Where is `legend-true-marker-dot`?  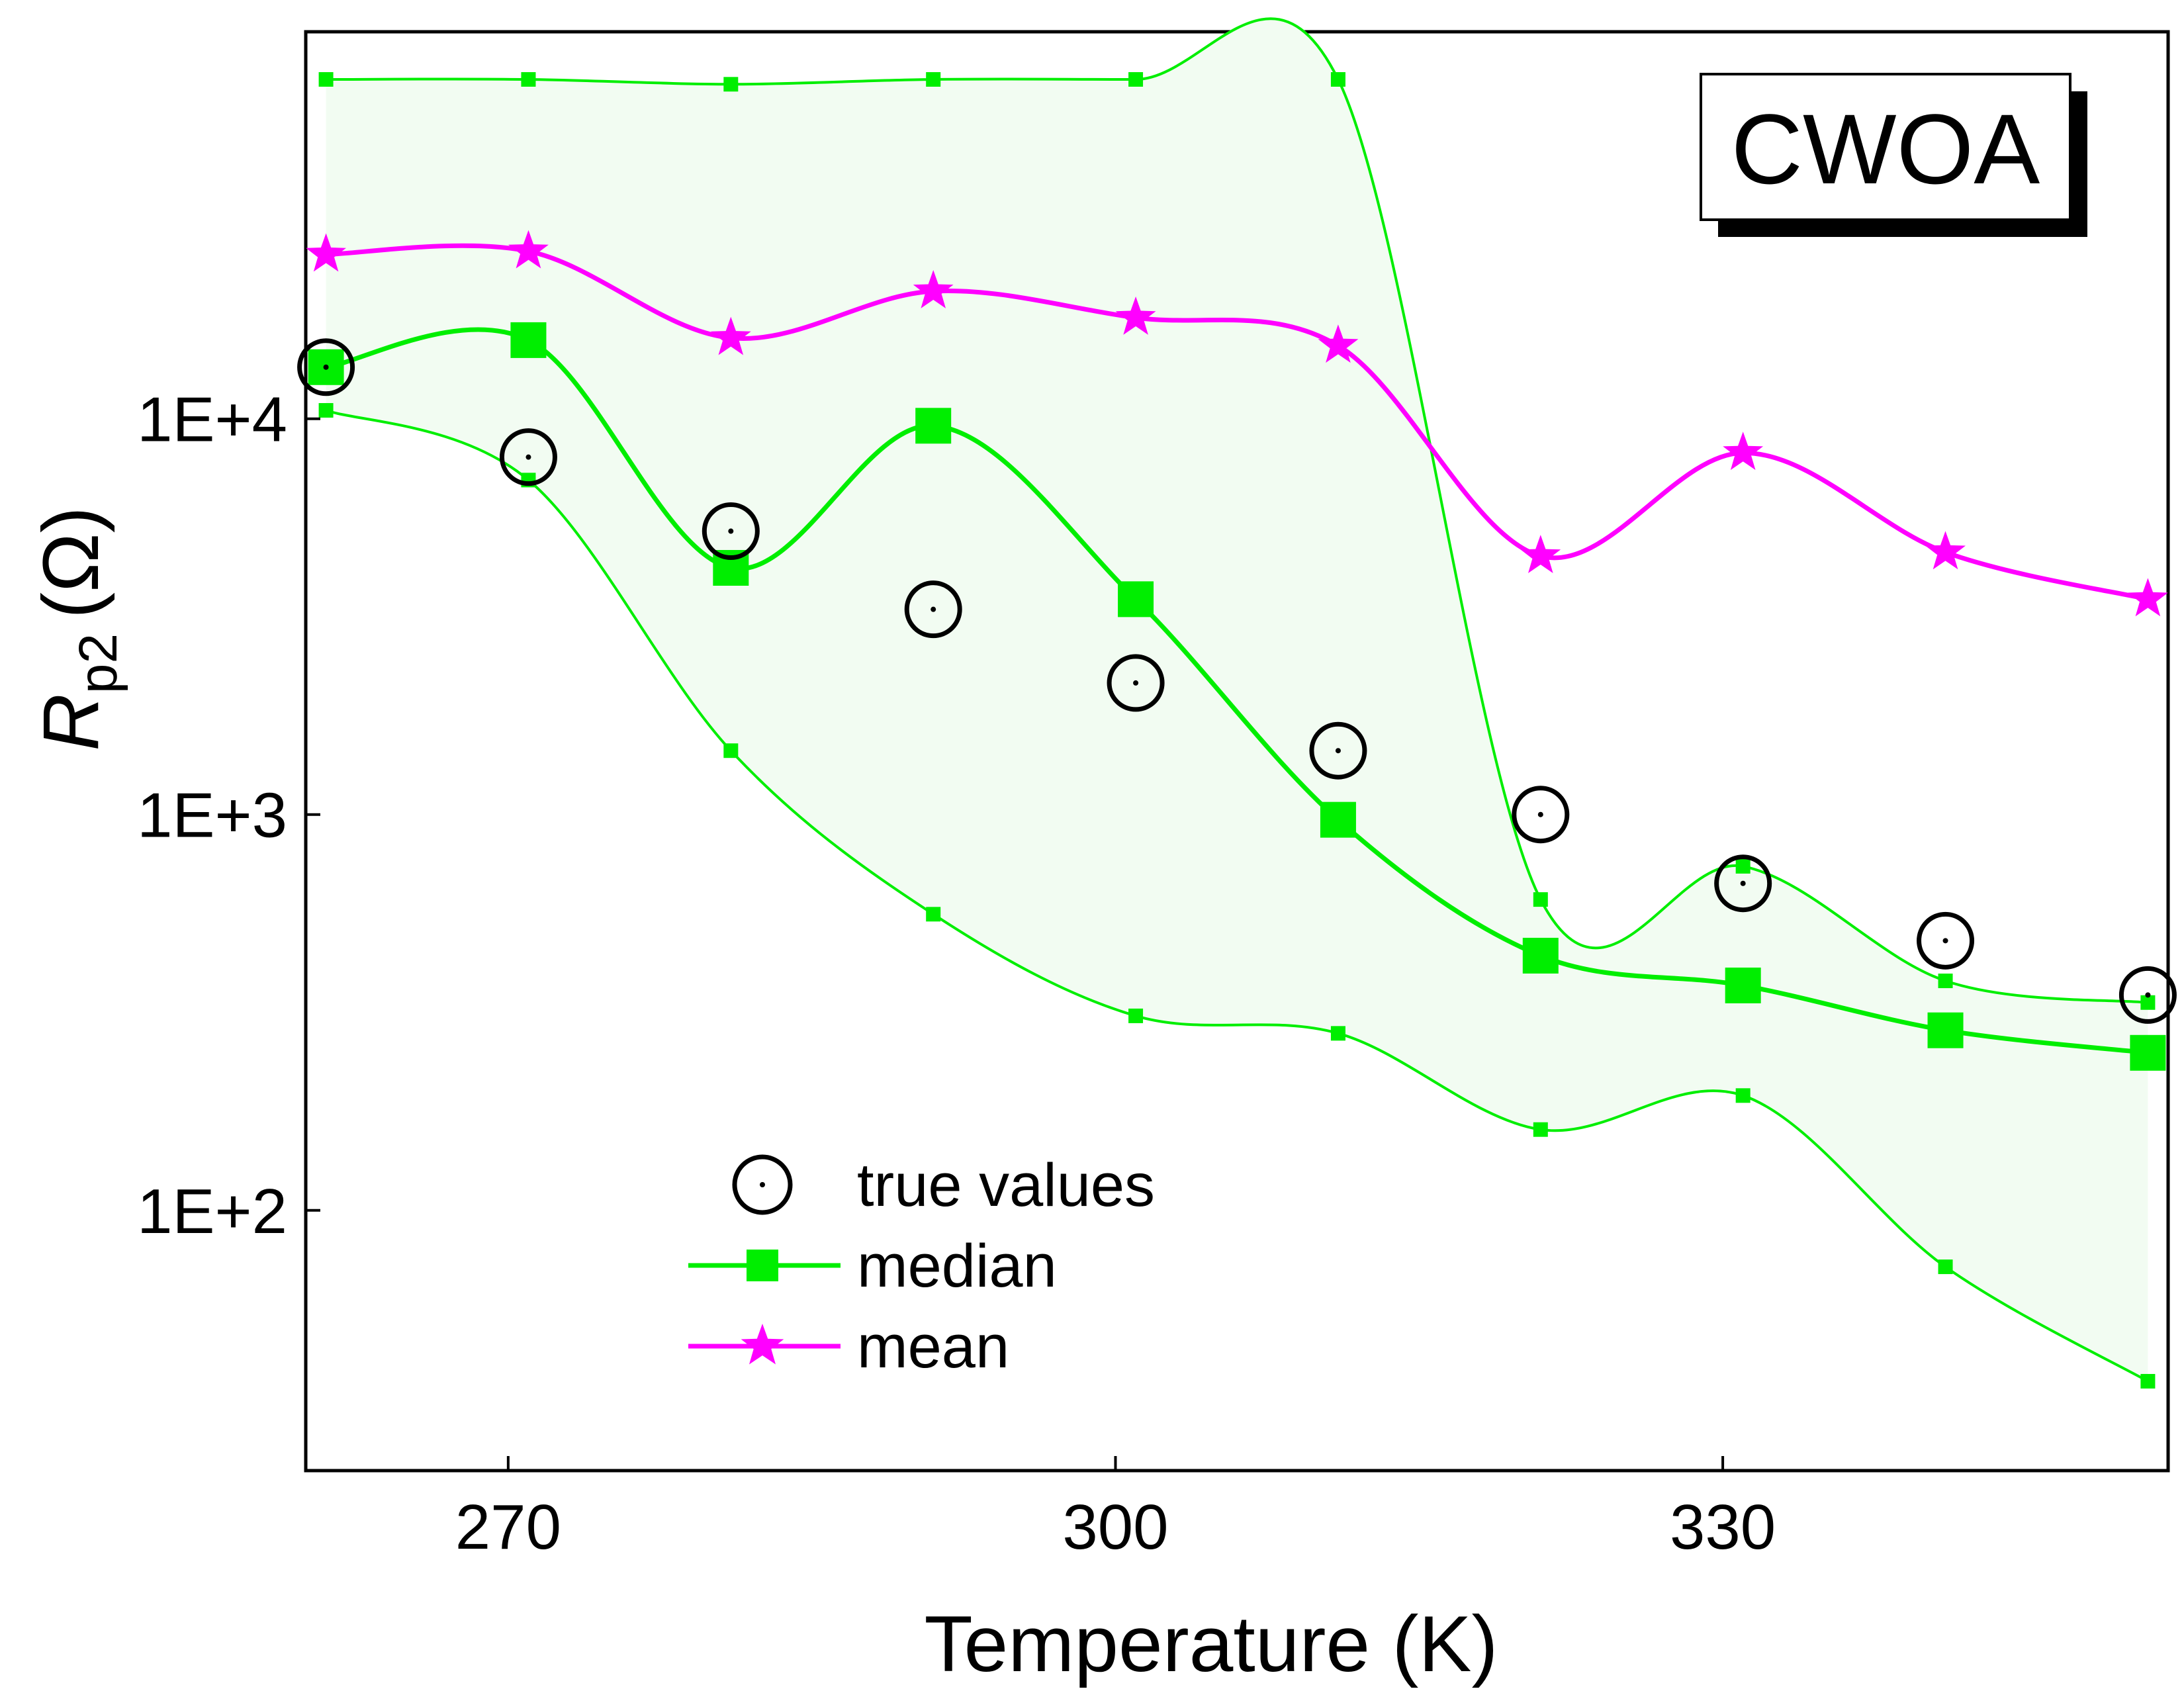 legend-true-marker-dot is located at coordinates (762, 1184).